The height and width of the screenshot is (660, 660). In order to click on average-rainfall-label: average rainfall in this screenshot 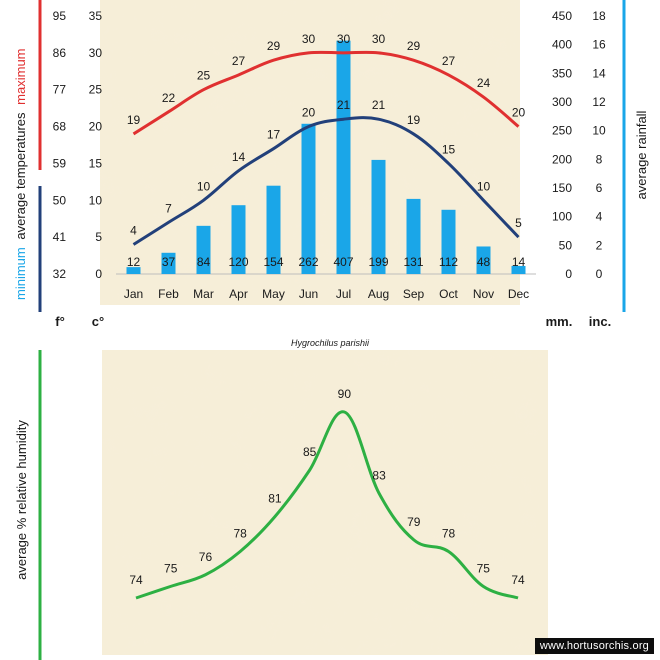, I will do `click(641, 154)`.